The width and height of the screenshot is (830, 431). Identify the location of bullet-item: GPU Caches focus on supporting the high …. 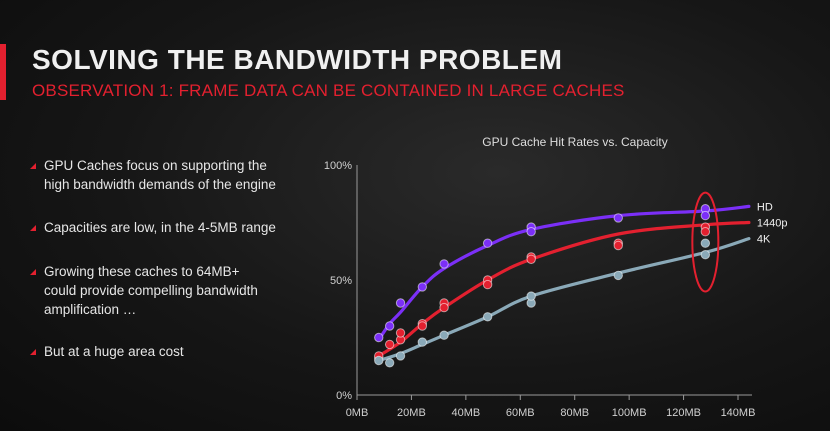
(153, 175).